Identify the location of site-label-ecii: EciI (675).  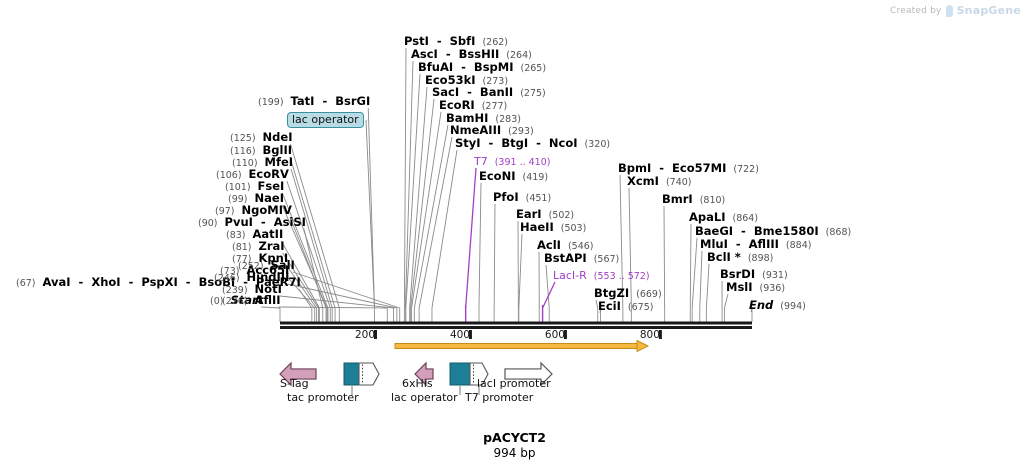
(626, 306).